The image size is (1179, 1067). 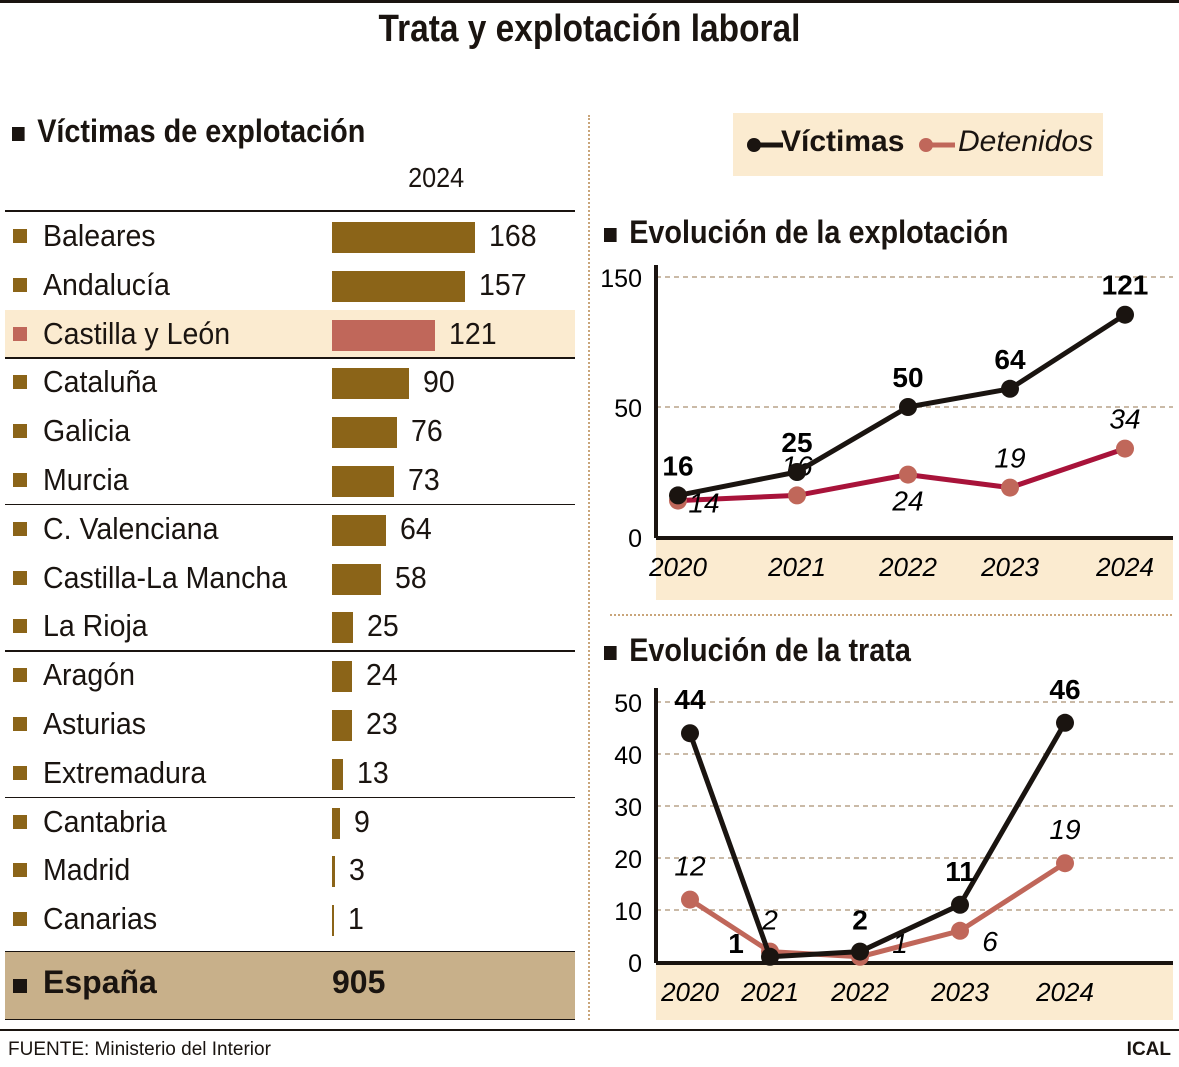 I want to click on brand-logo: ICAL, so click(x=1148, y=1049).